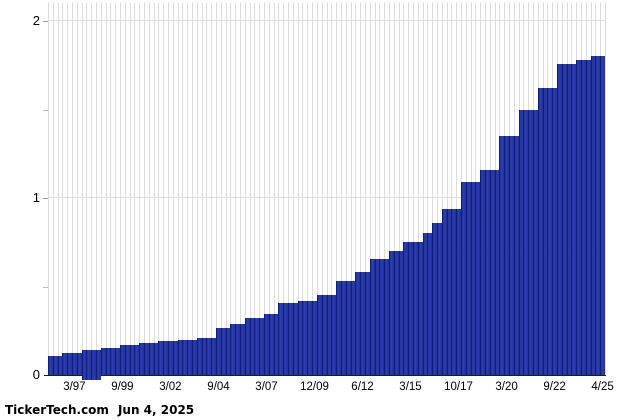 The image size is (640, 420). I want to click on x-axis-label: 6/12, so click(362, 387).